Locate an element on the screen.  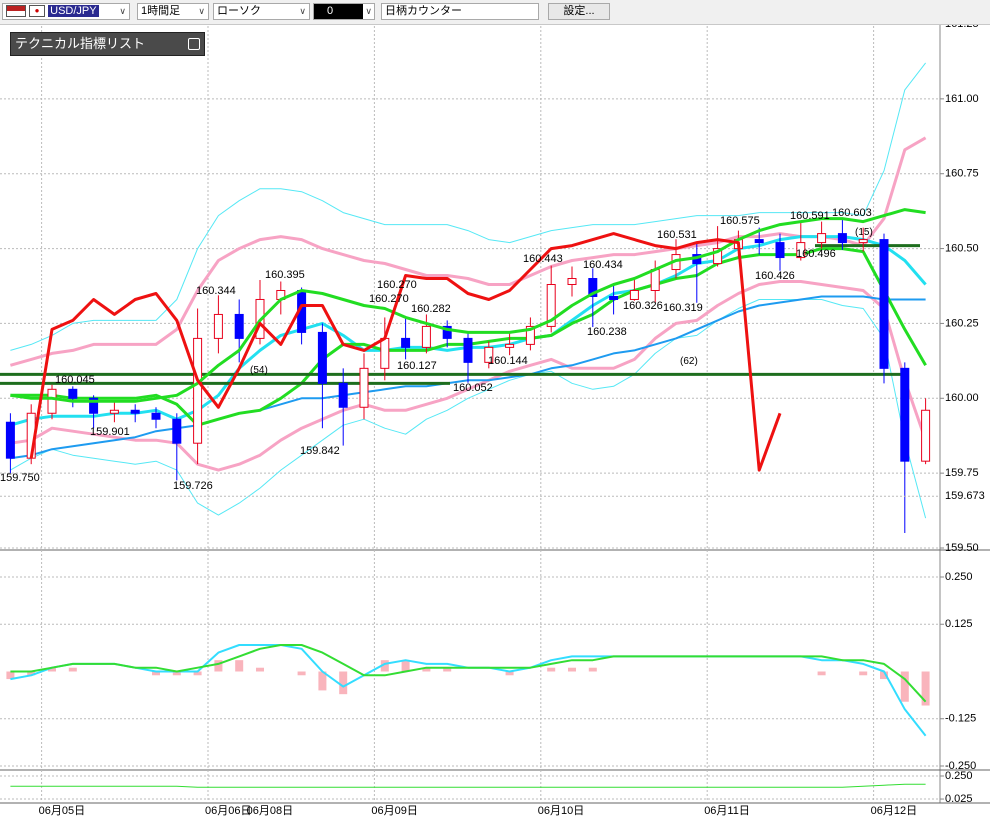
symbol-select: ● USD/JPY ∨ is located at coordinates (66, 11).